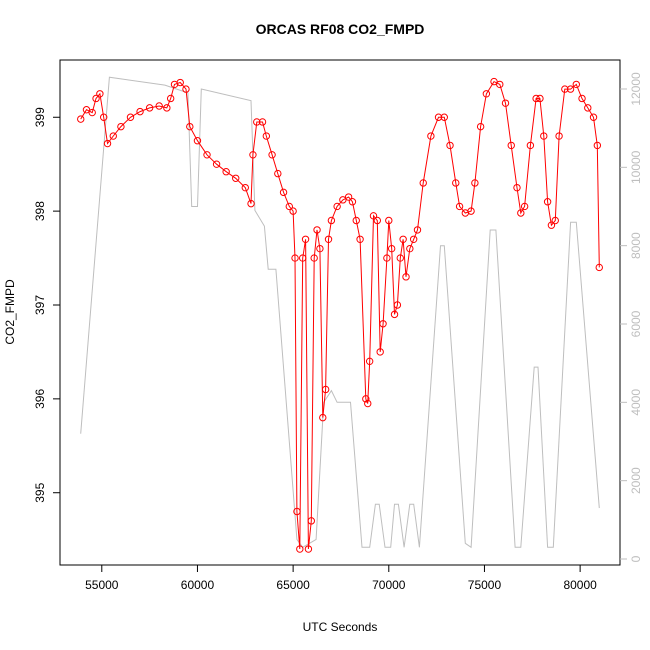 This screenshot has width=650, height=650. What do you see at coordinates (198, 585) in the screenshot?
I see `x-tick-label: 60000` at bounding box center [198, 585].